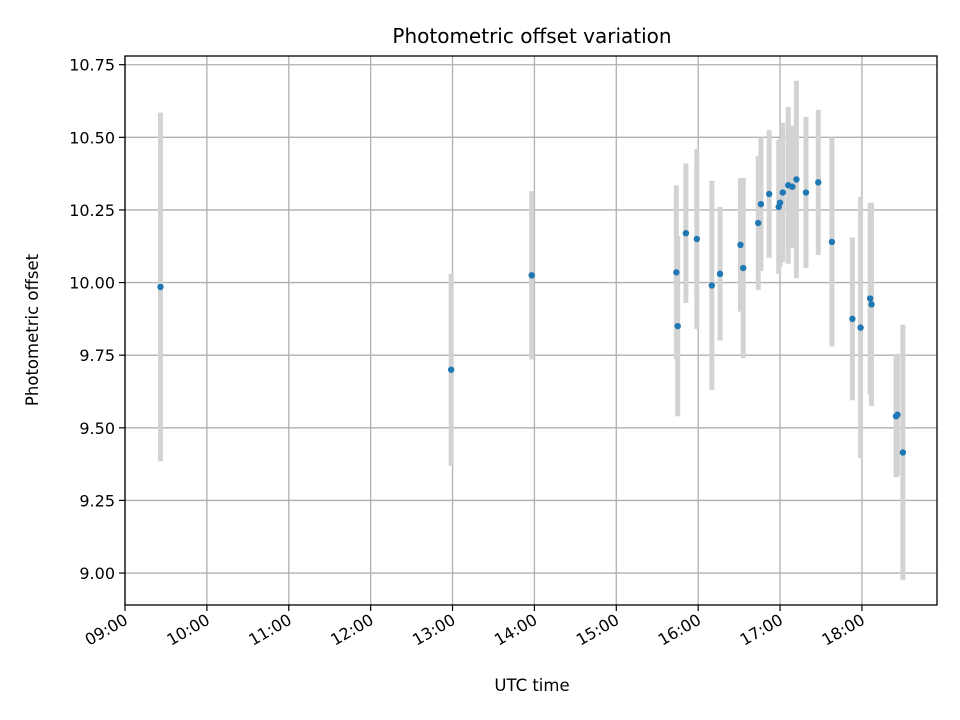 Image resolution: width=960 pixels, height=720 pixels. Describe the element at coordinates (97, 428) in the screenshot. I see `y-tick-label: 9.50` at that location.